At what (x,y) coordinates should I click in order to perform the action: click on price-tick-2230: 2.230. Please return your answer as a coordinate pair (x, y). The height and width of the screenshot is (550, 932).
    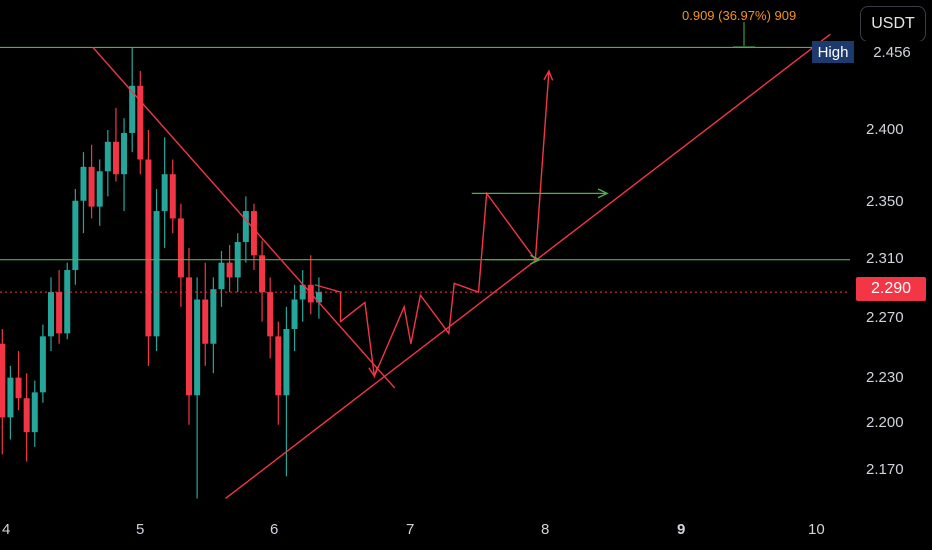
    Looking at the image, I should click on (885, 377).